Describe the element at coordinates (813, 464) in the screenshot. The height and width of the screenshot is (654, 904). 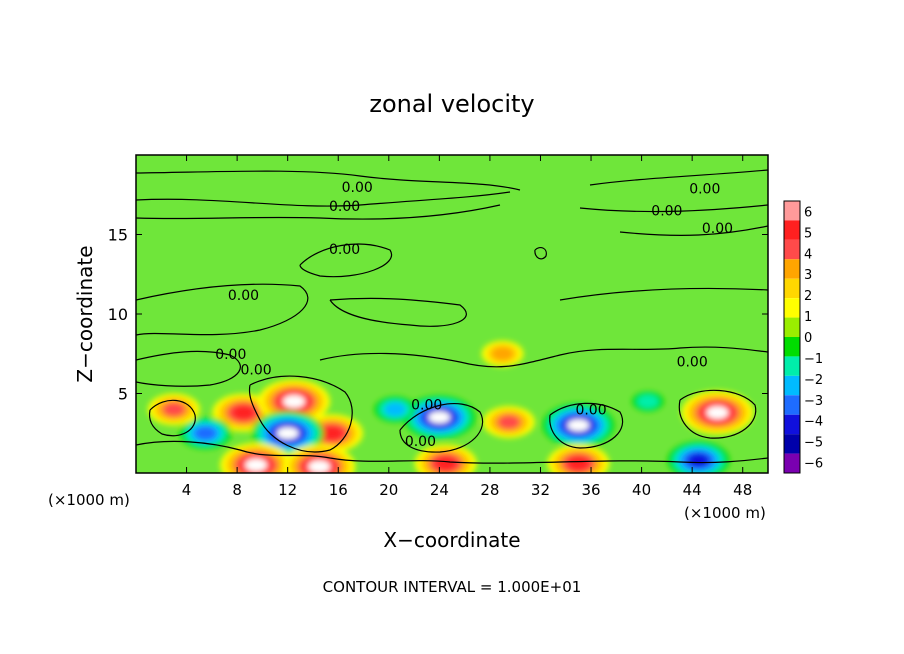
I see `colorbar-label: −6` at that location.